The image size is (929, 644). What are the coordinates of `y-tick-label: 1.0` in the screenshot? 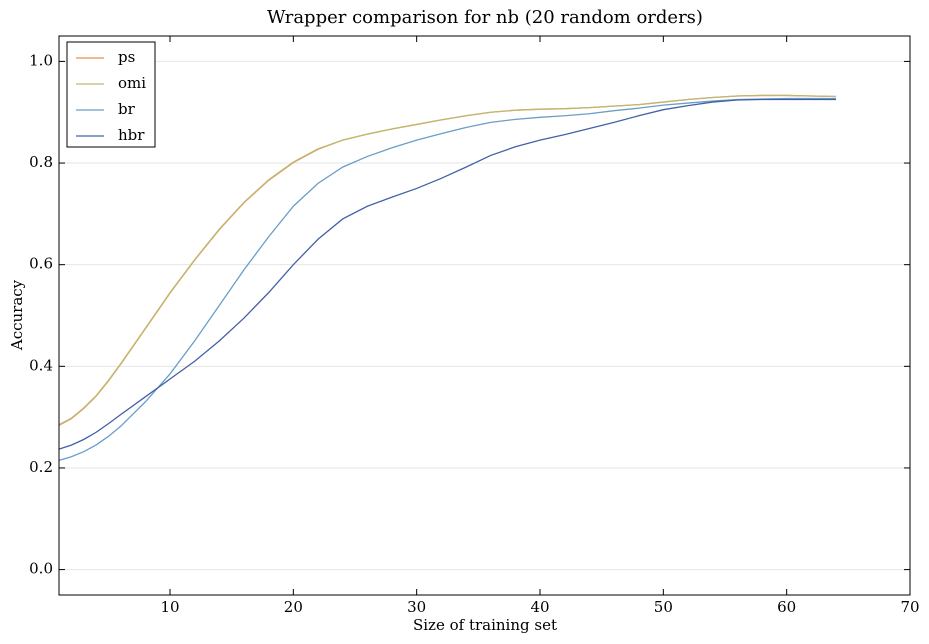 It's located at (41, 60).